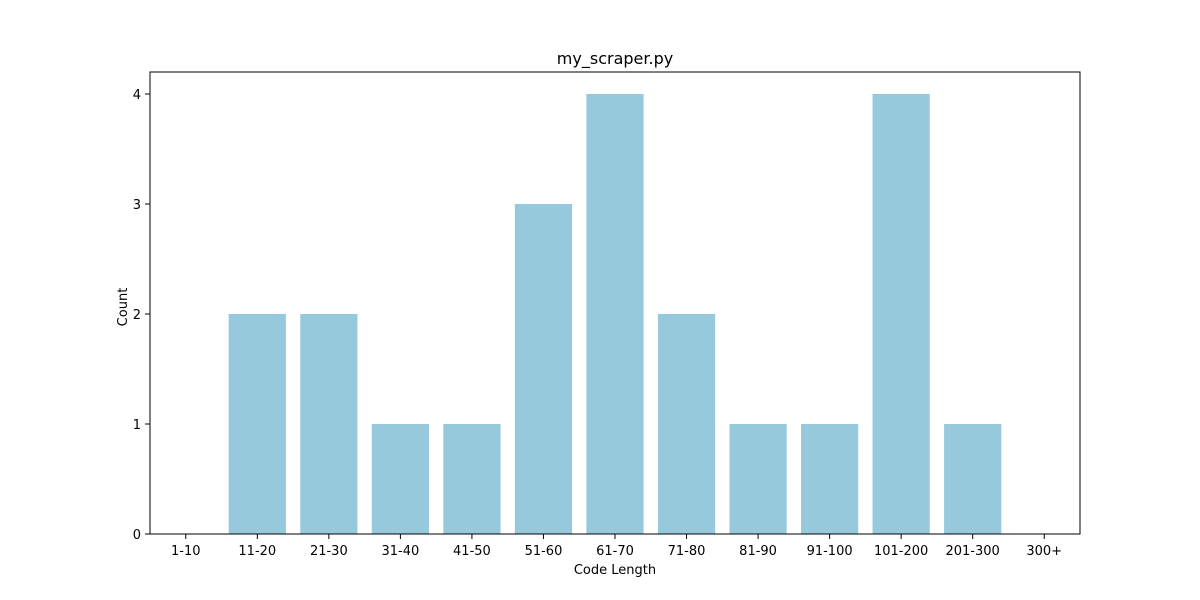  I want to click on x-tick-label: 41-50, so click(472, 551).